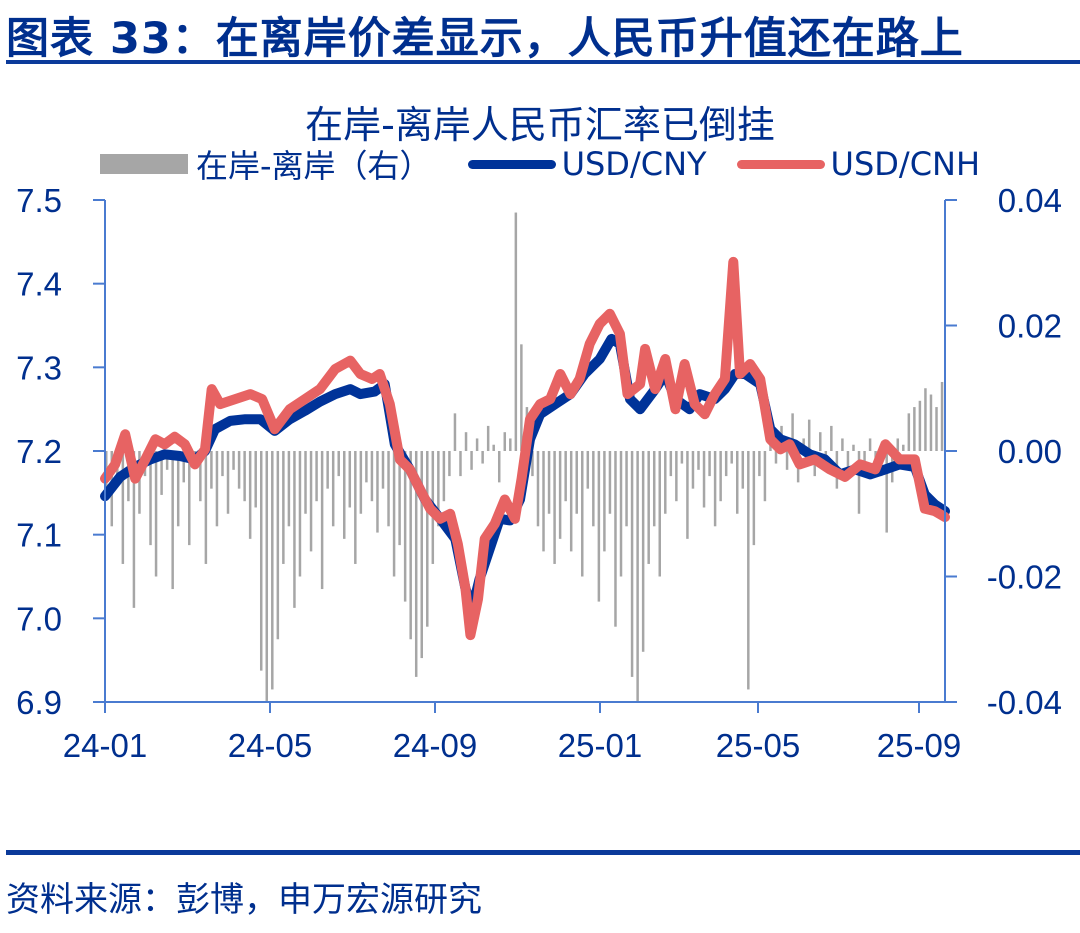 This screenshot has width=1080, height=933. Describe the element at coordinates (919, 745) in the screenshot. I see `x-tick-label: 25-09` at that location.